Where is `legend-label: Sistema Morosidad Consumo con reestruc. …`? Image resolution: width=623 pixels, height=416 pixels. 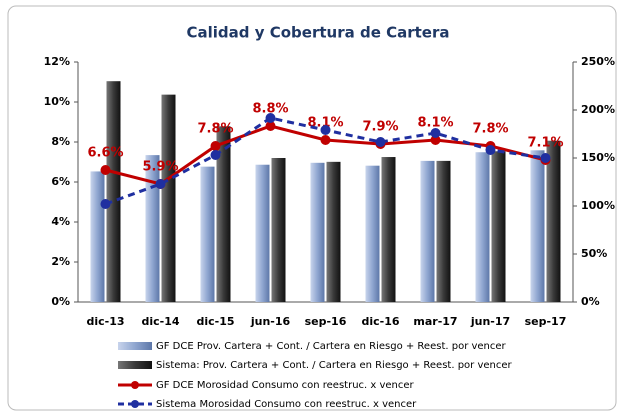
legend-label: Sistema Morosidad Consumo con reestruc. … is located at coordinates (286, 404).